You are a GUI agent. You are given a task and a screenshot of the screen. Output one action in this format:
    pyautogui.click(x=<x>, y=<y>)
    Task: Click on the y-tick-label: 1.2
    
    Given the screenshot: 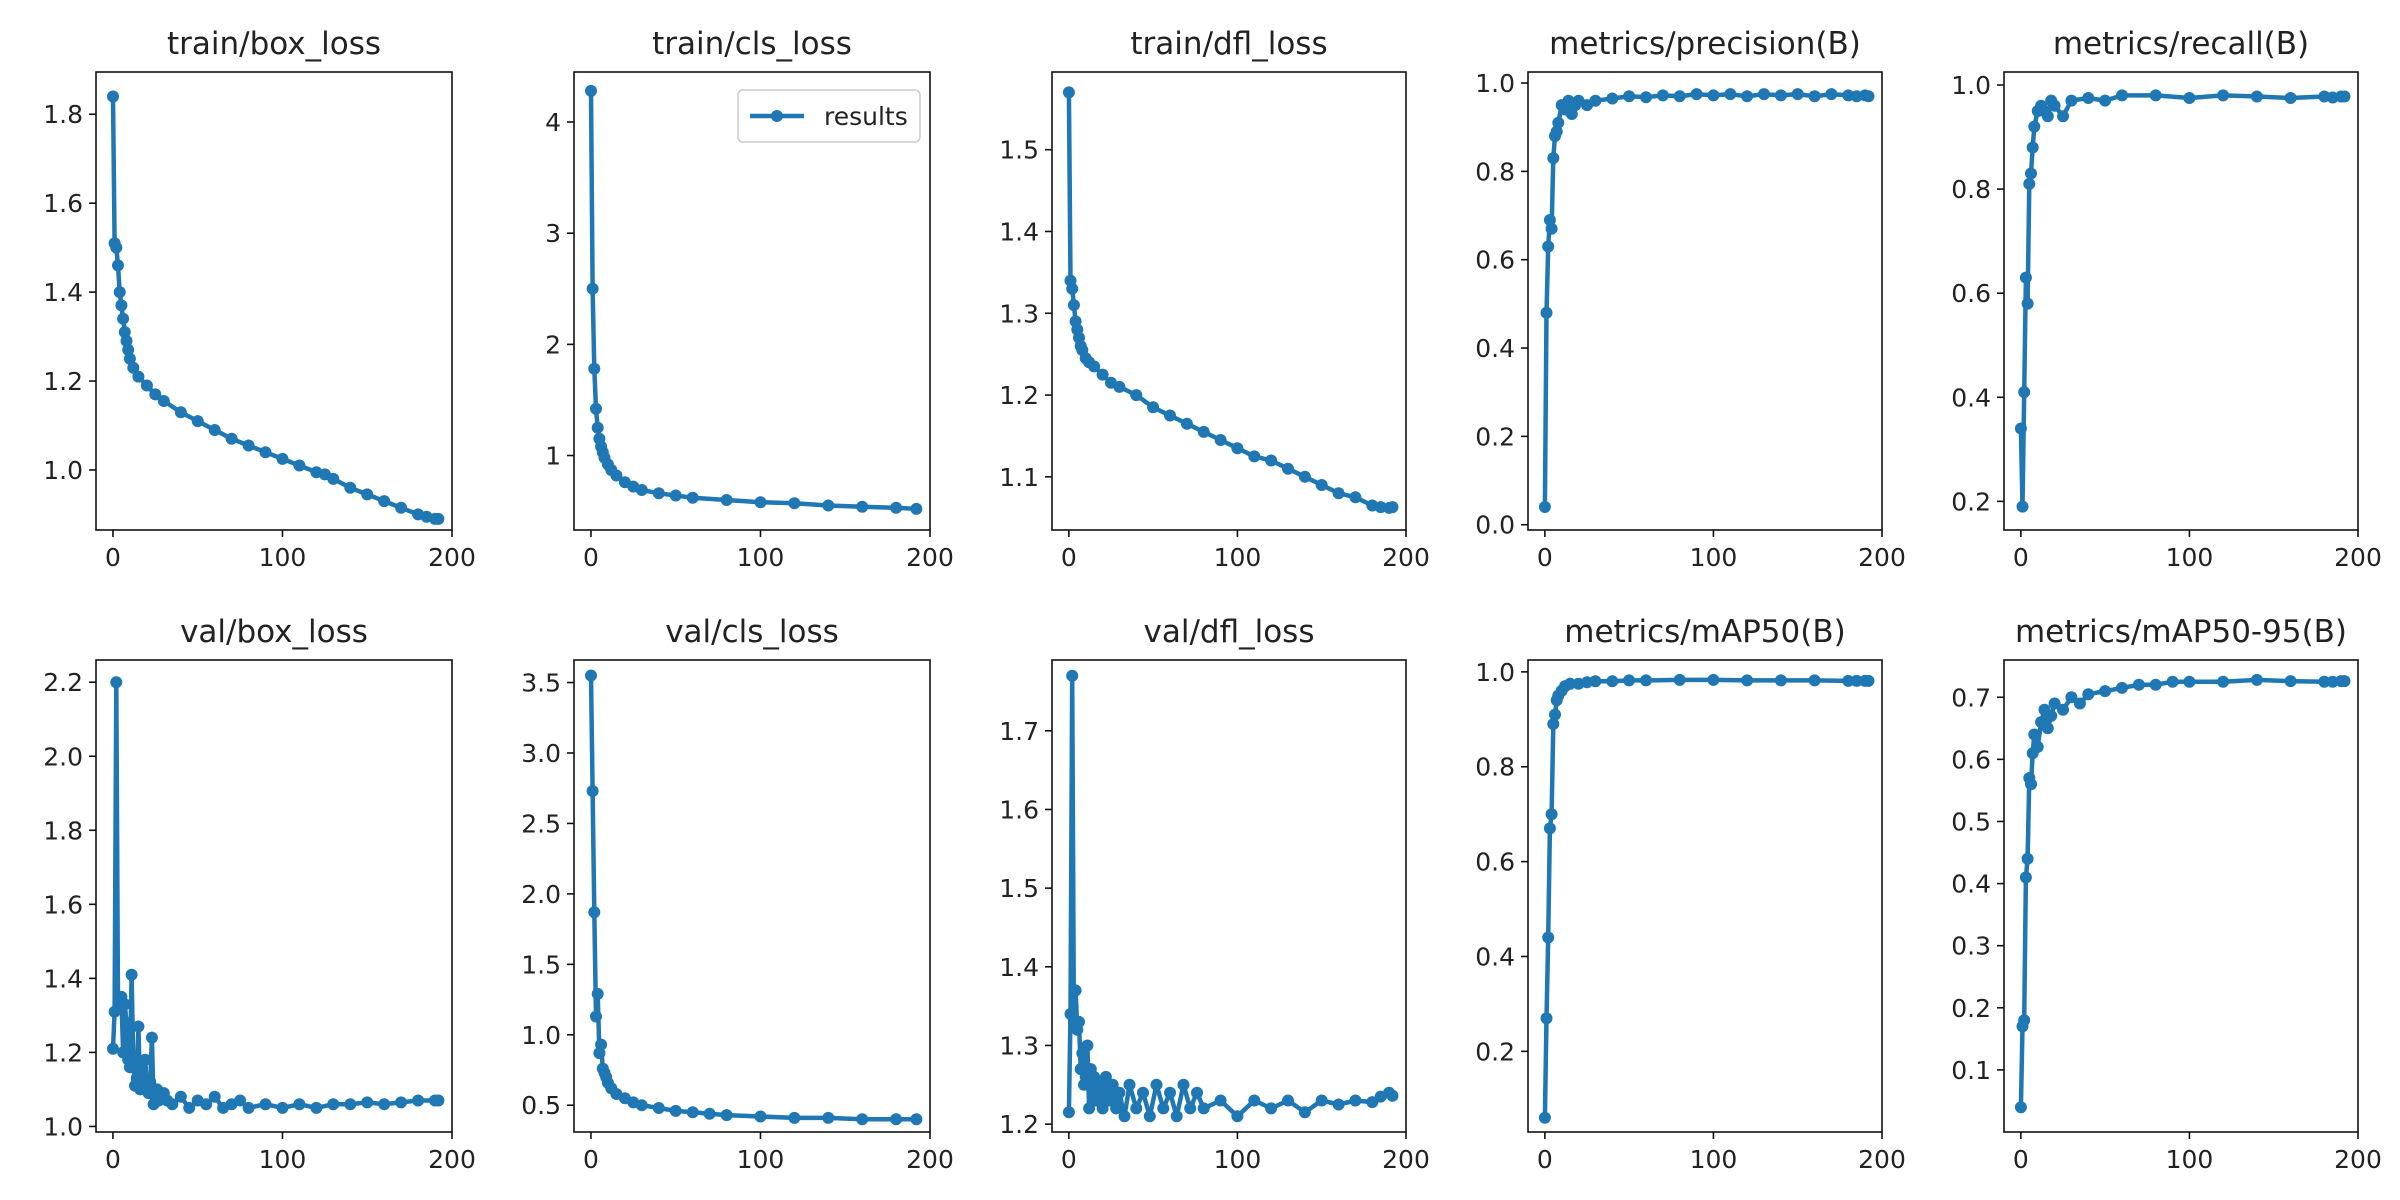 What is the action you would take?
    pyautogui.click(x=63, y=381)
    